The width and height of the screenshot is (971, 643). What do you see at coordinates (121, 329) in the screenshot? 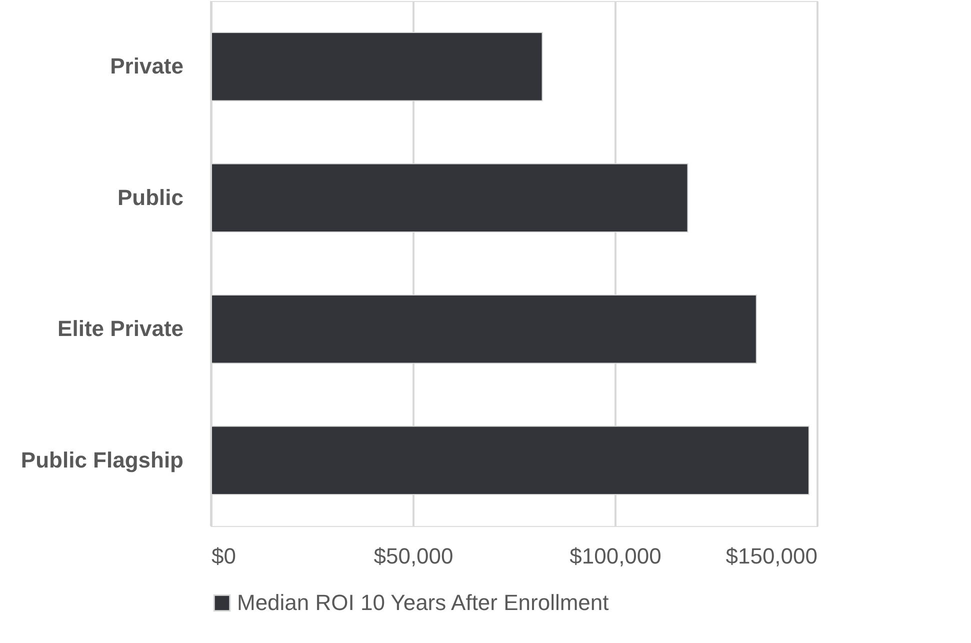
I see `y-tick-label: Elite Private` at bounding box center [121, 329].